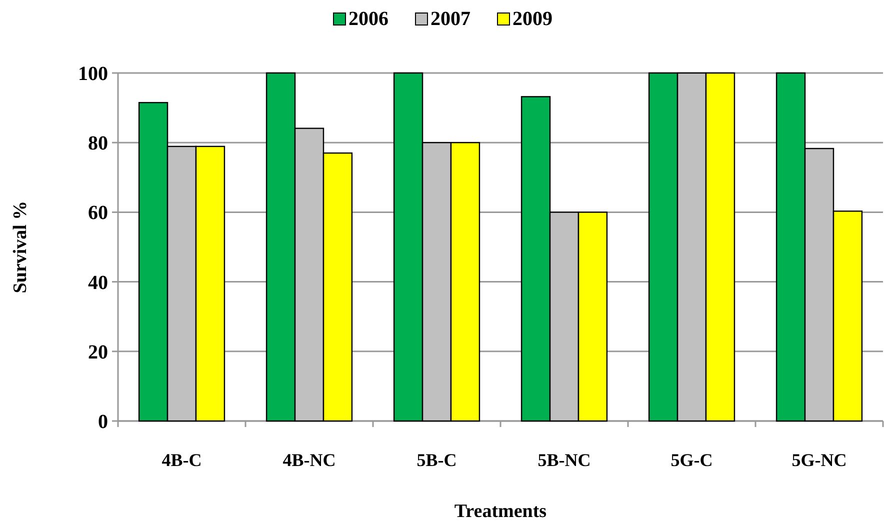 The height and width of the screenshot is (523, 893). What do you see at coordinates (103, 422) in the screenshot?
I see `y-tick-label: 0` at bounding box center [103, 422].